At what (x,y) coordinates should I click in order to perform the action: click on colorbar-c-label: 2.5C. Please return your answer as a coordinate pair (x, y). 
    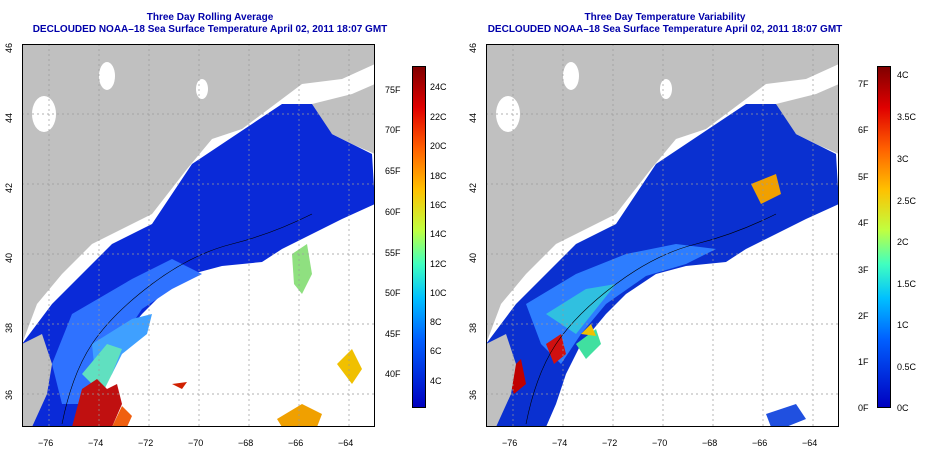
    Looking at the image, I should click on (907, 201).